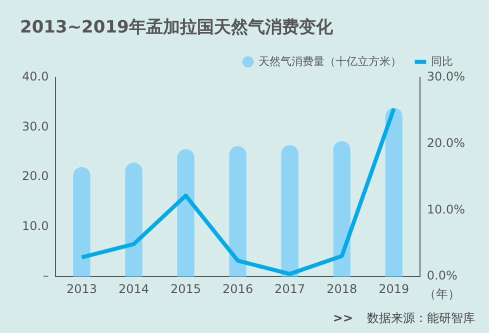 Image resolution: width=489 pixels, height=333 pixels. Describe the element at coordinates (442, 294) in the screenshot. I see `x-axis-title: （年）` at that location.